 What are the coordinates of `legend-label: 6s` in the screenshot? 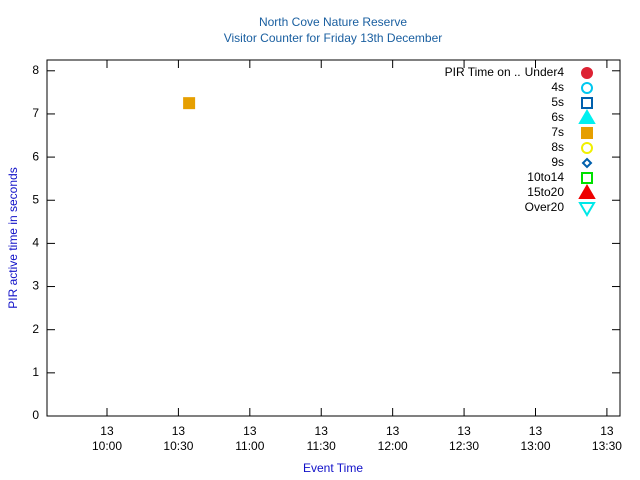 It's located at (557, 117).